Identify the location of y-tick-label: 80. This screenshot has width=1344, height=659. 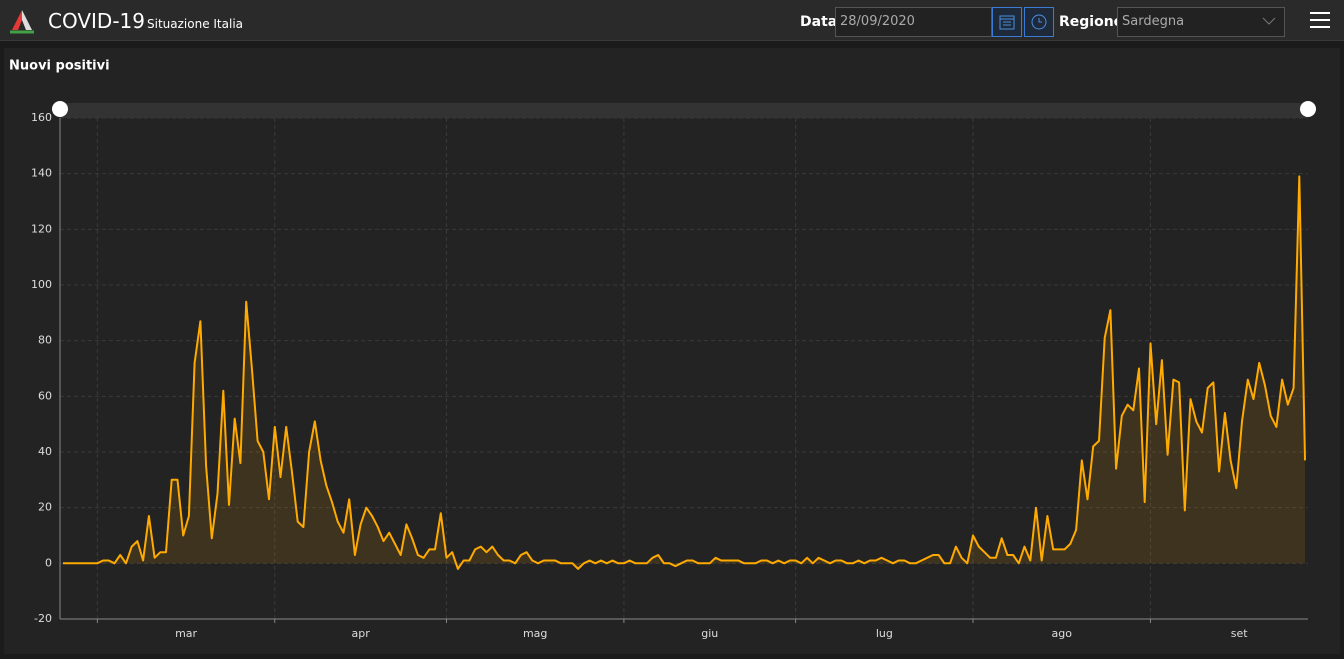
(45, 340).